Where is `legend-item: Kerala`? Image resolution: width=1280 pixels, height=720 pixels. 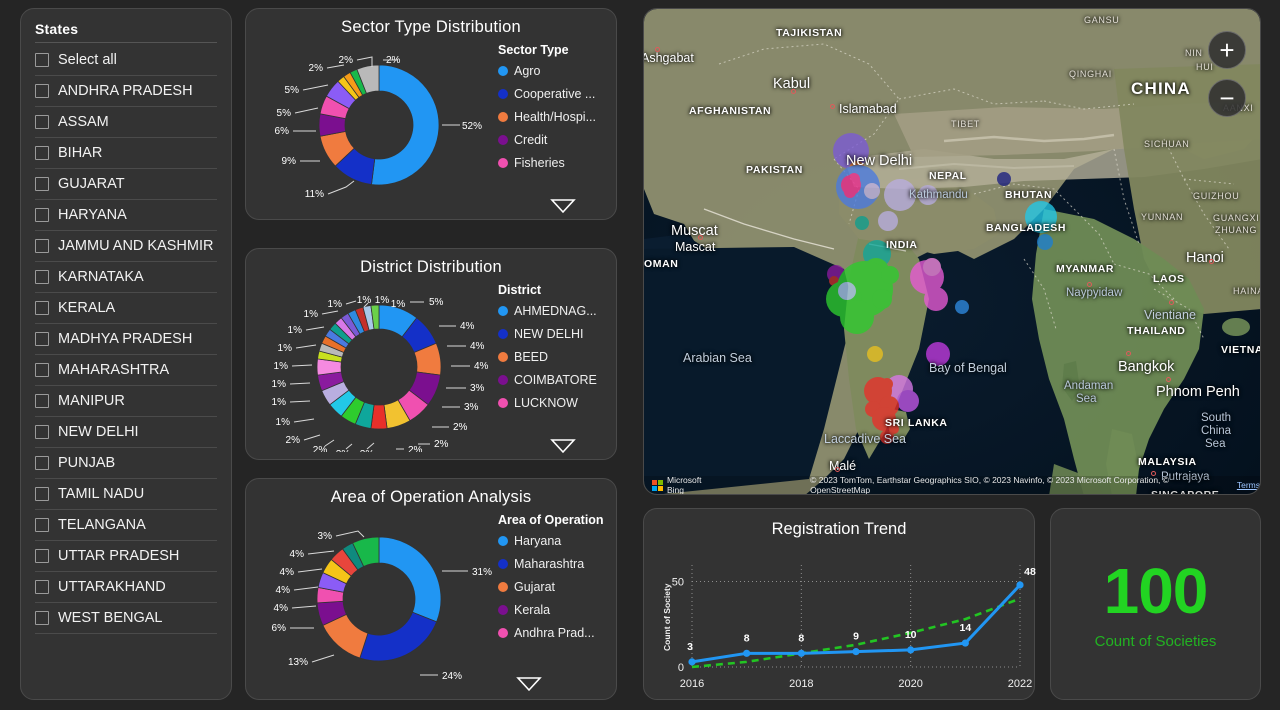 legend-item: Kerala is located at coordinates (557, 610).